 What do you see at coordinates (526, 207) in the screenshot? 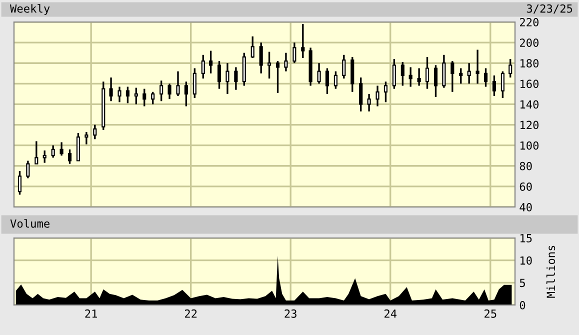
I see `y-tick-label: 40` at bounding box center [526, 207].